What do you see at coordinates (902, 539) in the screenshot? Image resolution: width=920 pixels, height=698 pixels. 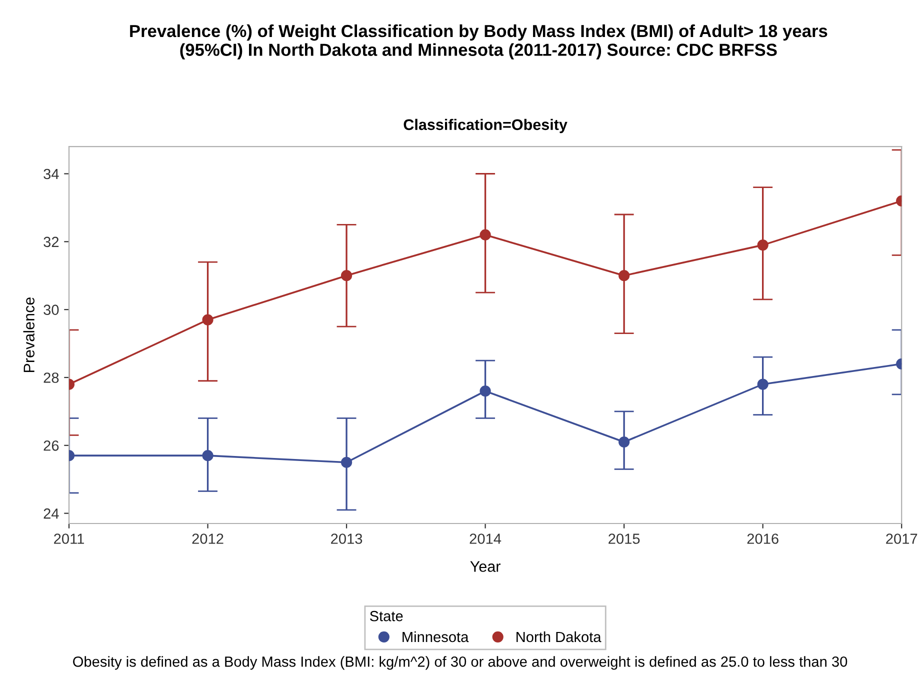 I see `x-tick-label: 2017` at bounding box center [902, 539].